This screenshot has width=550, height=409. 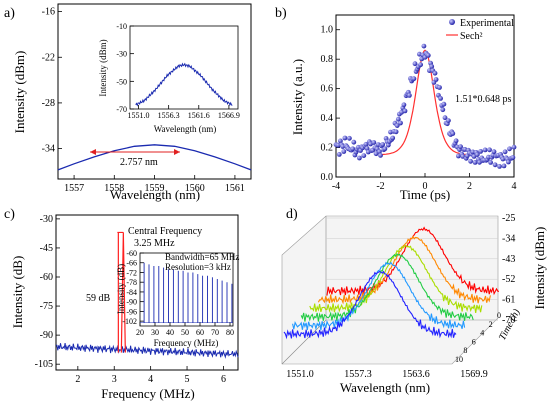 I want to click on panel-c-x-tick-label: 4, so click(x=150, y=379).